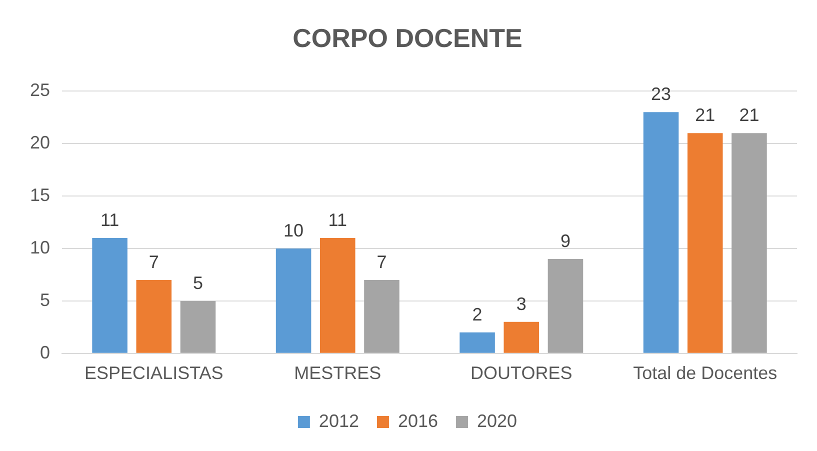  I want to click on legend-label: 2016, so click(418, 420).